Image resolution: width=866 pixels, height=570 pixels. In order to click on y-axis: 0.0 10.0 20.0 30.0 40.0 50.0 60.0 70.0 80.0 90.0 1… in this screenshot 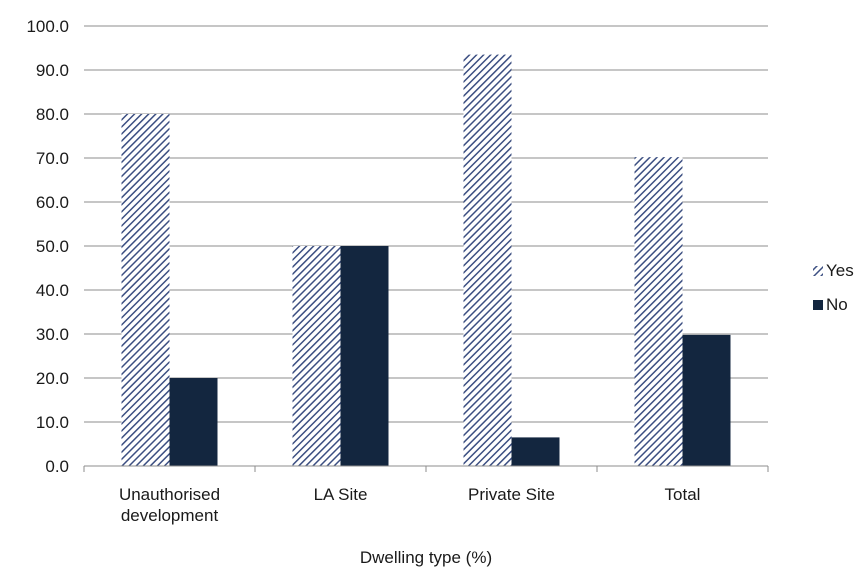, I will do `click(47, 246)`.